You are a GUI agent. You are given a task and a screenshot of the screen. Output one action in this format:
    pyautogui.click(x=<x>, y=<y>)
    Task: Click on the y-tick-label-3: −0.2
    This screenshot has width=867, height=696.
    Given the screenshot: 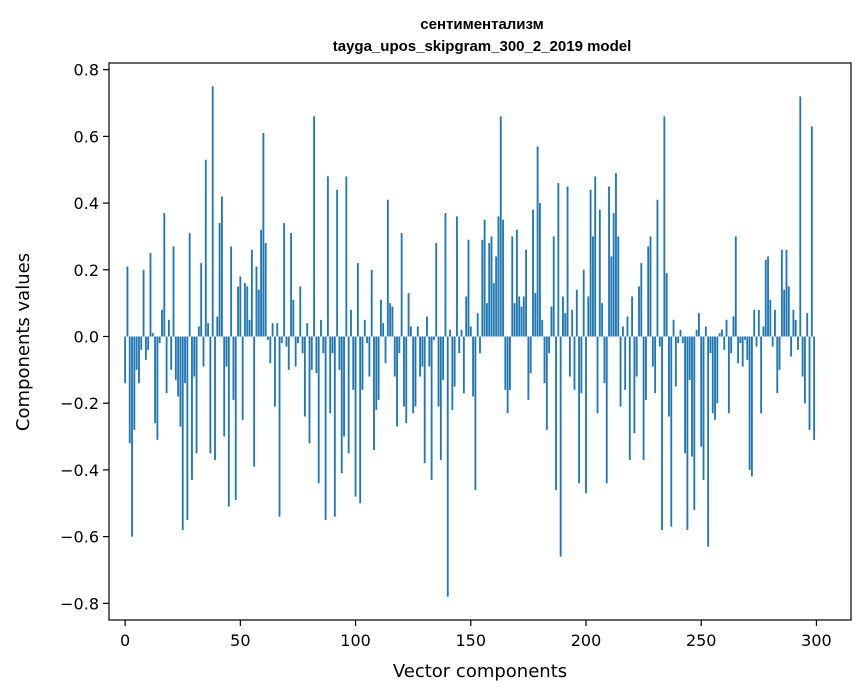 What is the action you would take?
    pyautogui.click(x=79, y=403)
    